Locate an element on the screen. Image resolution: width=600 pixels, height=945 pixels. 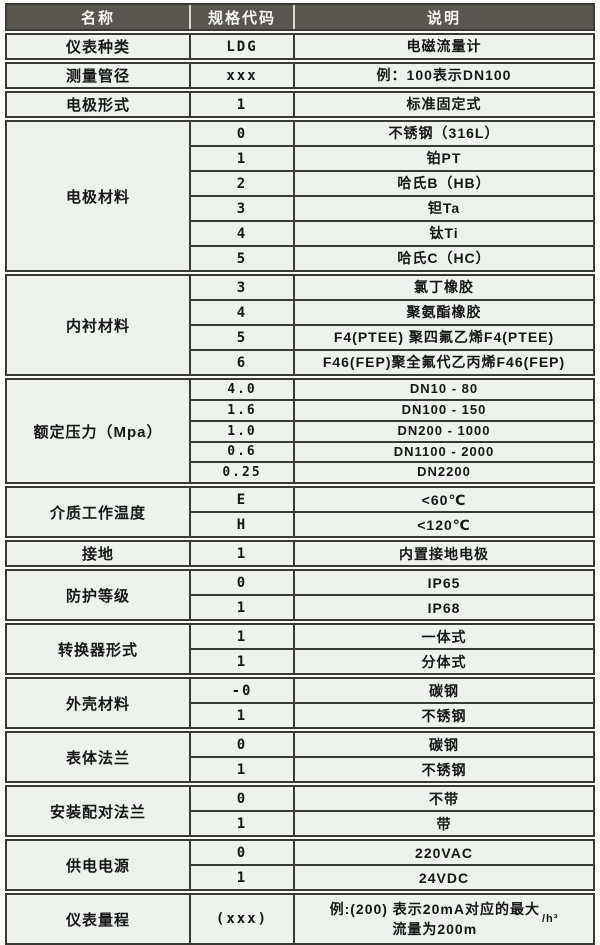
spec-desc-text: F4(PTEE) 聚四氟乙烯F4(PTEE) is located at coordinates (444, 337).